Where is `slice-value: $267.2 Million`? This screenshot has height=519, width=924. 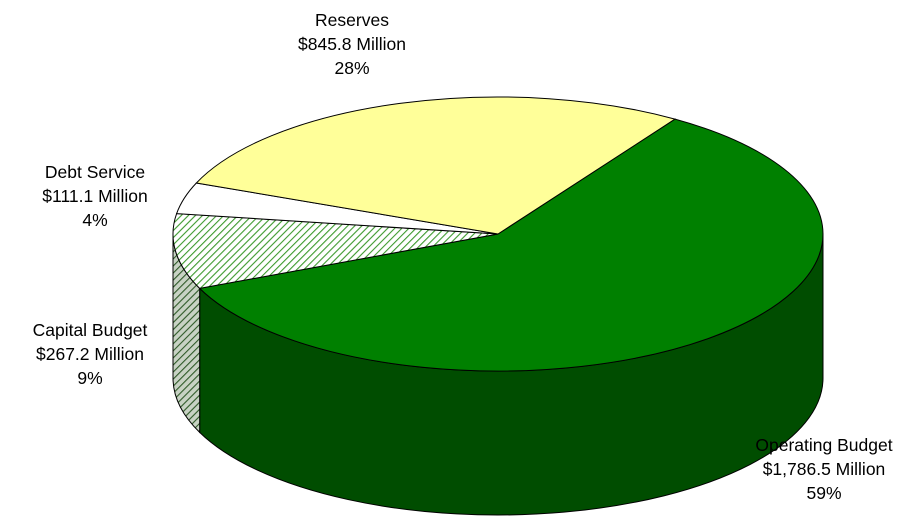 slice-value: $267.2 Million is located at coordinates (90, 354).